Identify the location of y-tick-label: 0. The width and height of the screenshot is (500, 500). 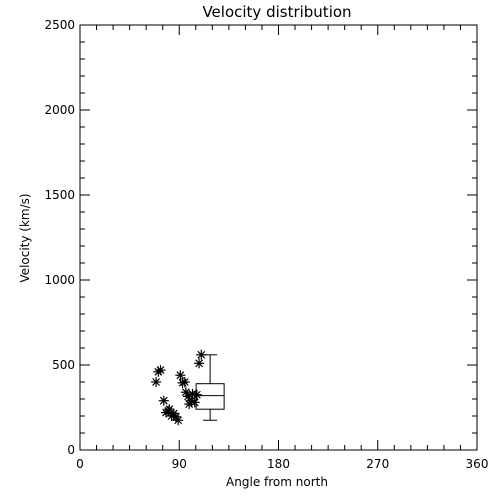
(71, 450).